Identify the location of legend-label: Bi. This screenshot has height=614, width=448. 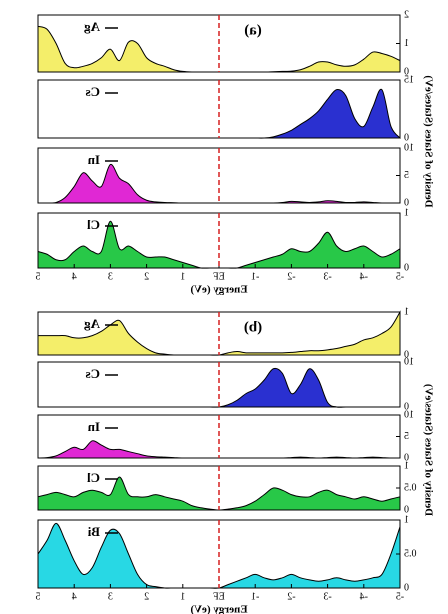
(93, 531).